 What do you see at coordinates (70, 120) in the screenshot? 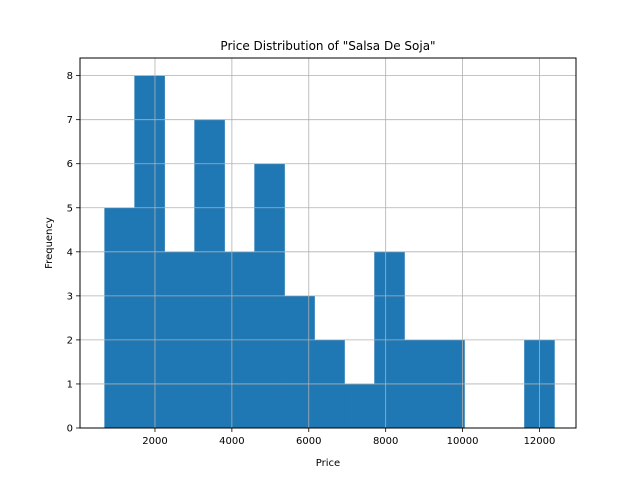
I see `y-tick-label: 7` at bounding box center [70, 120].